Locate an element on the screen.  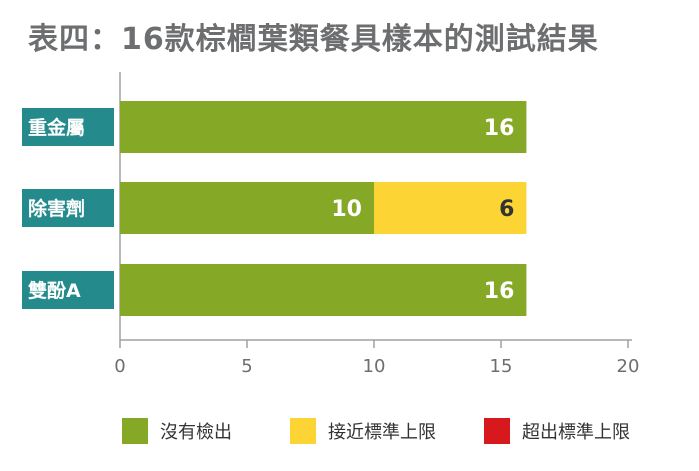
x-tick-label: 15 is located at coordinates (501, 366).